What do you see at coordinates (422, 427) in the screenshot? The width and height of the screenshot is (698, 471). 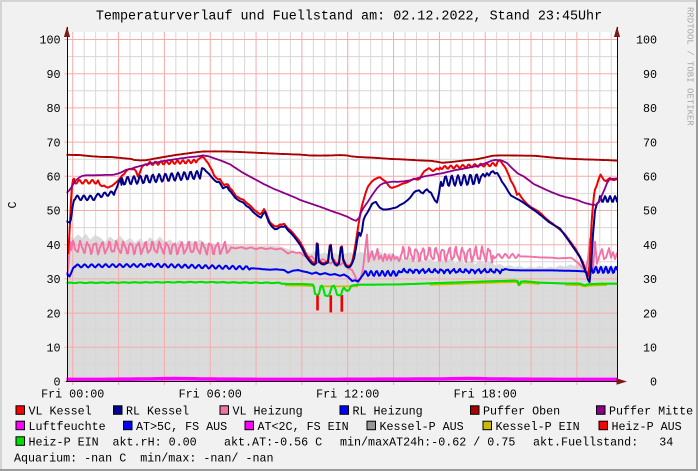 I see `svg-text: Kessel-P AUS` at bounding box center [422, 427].